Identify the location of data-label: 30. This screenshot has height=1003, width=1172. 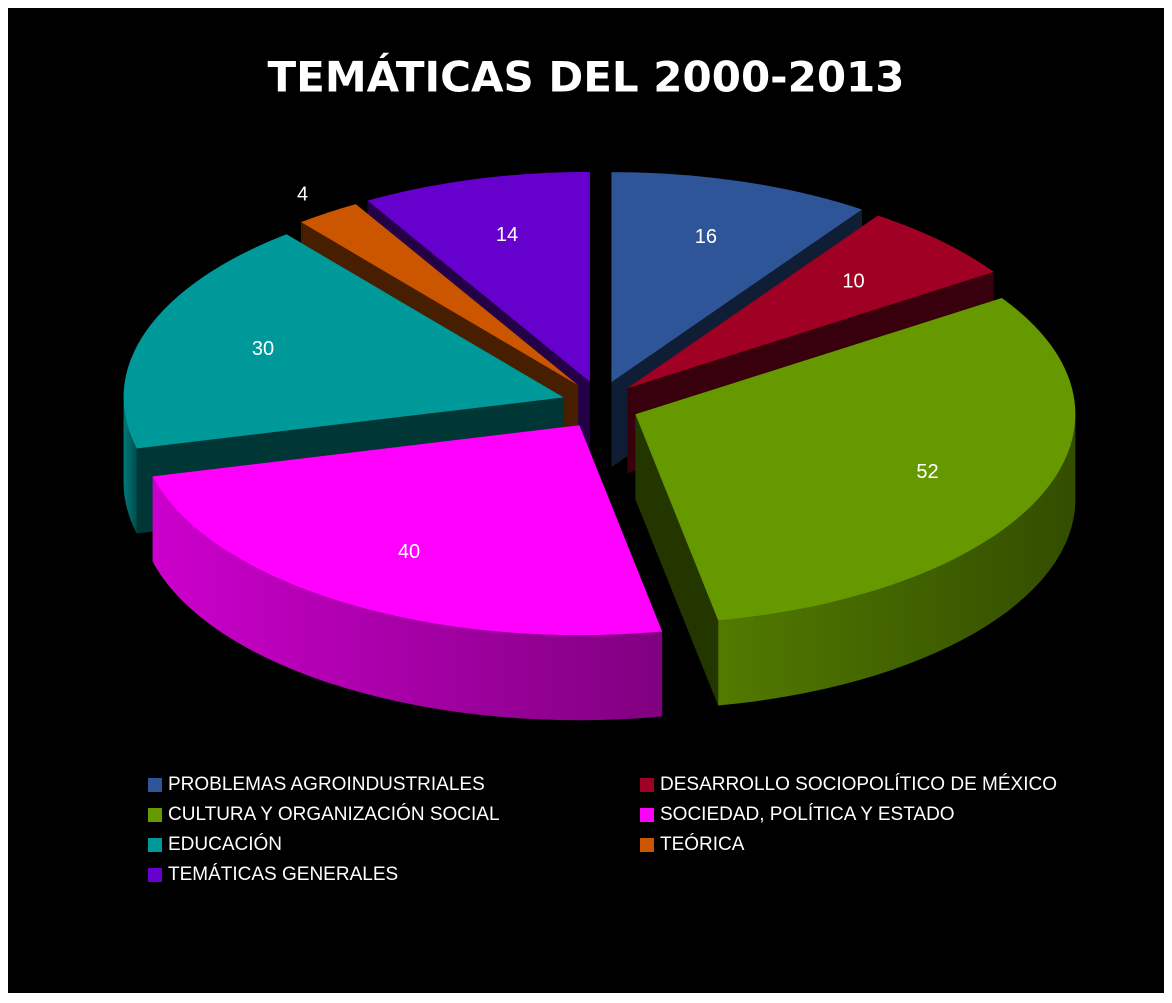
(263, 349).